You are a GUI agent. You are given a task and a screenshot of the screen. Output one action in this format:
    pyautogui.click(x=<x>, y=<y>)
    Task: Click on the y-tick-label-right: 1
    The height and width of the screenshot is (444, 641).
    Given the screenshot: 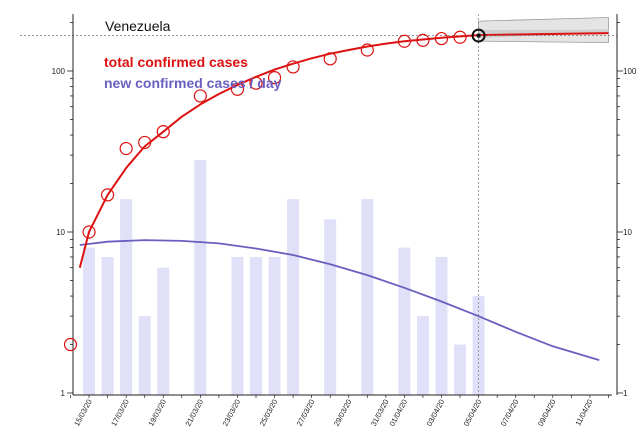 What is the action you would take?
    pyautogui.click(x=625, y=393)
    